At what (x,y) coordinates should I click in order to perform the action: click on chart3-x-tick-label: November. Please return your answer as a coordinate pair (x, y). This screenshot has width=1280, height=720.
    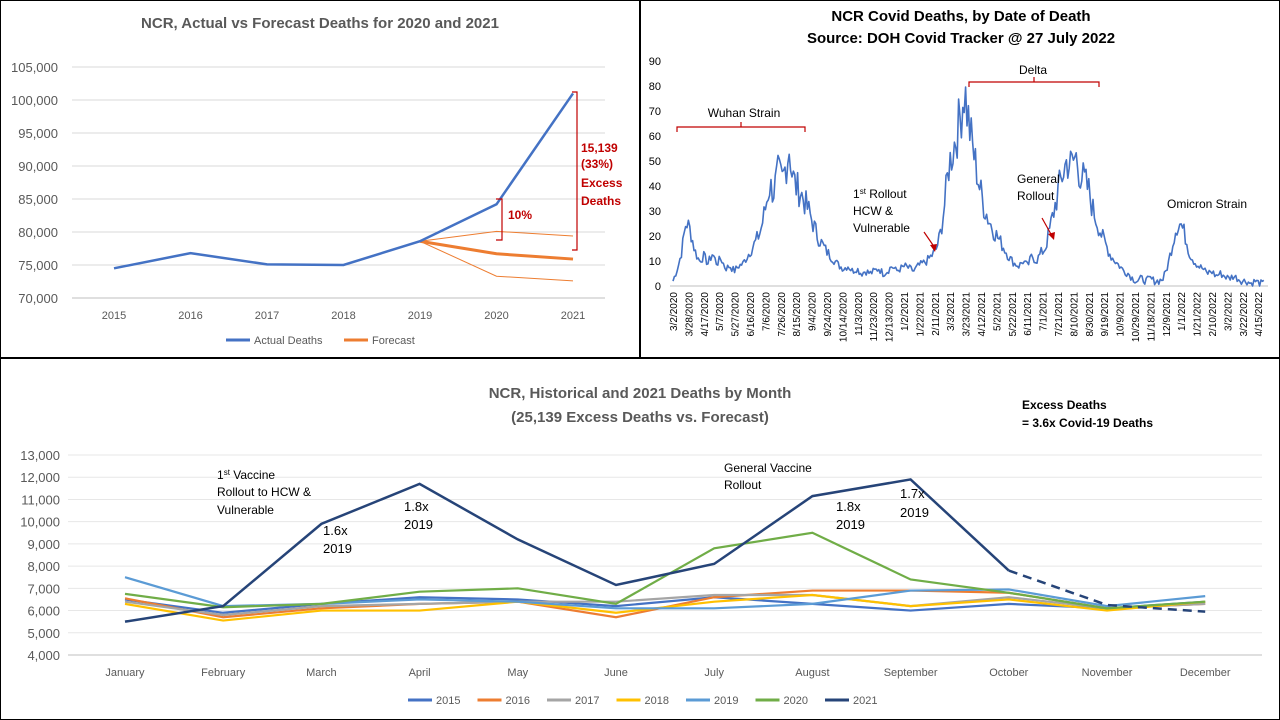
    Looking at the image, I should click on (1107, 673).